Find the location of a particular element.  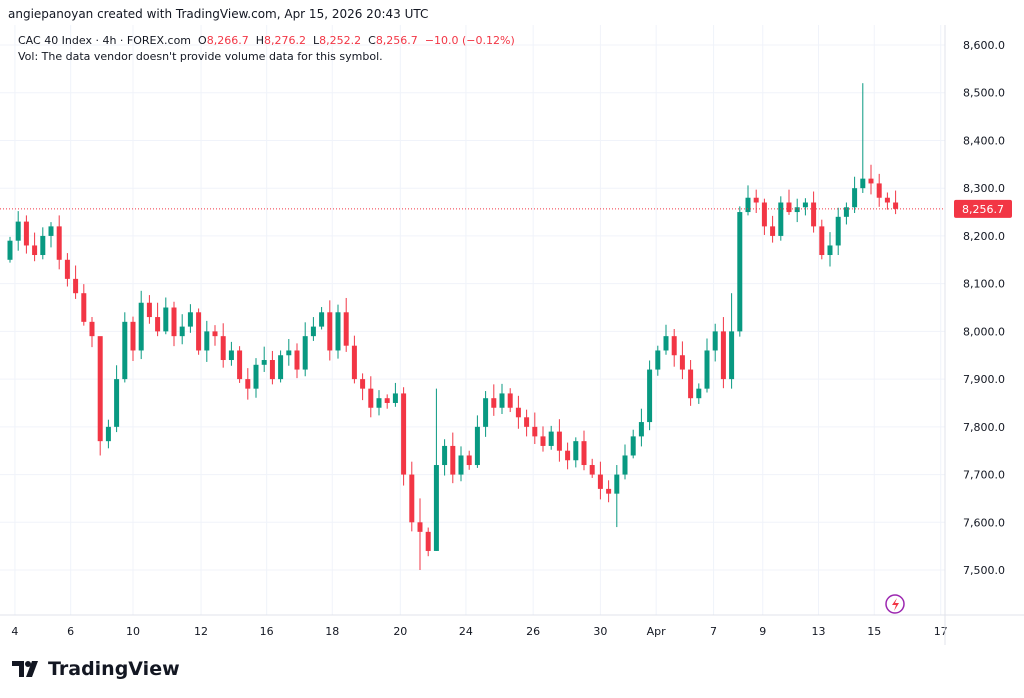

close-label: C is located at coordinates (372, 40).